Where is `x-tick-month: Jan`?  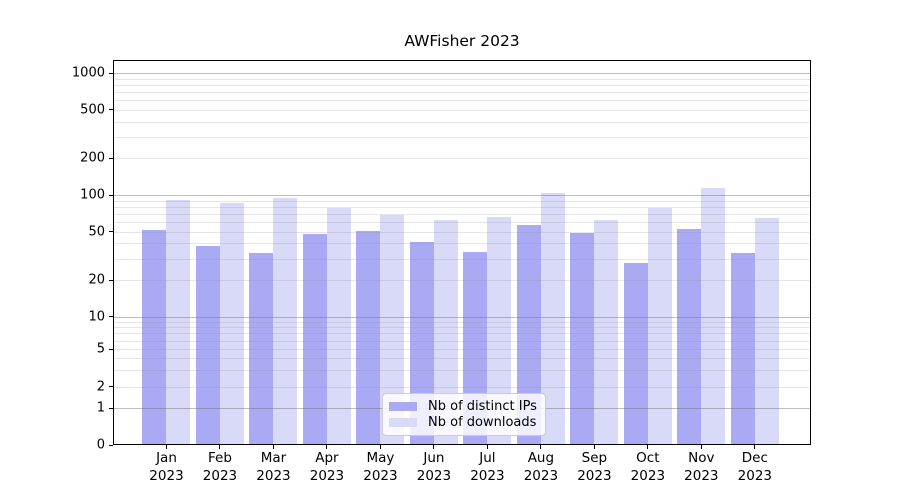
x-tick-month: Jan is located at coordinates (166, 458).